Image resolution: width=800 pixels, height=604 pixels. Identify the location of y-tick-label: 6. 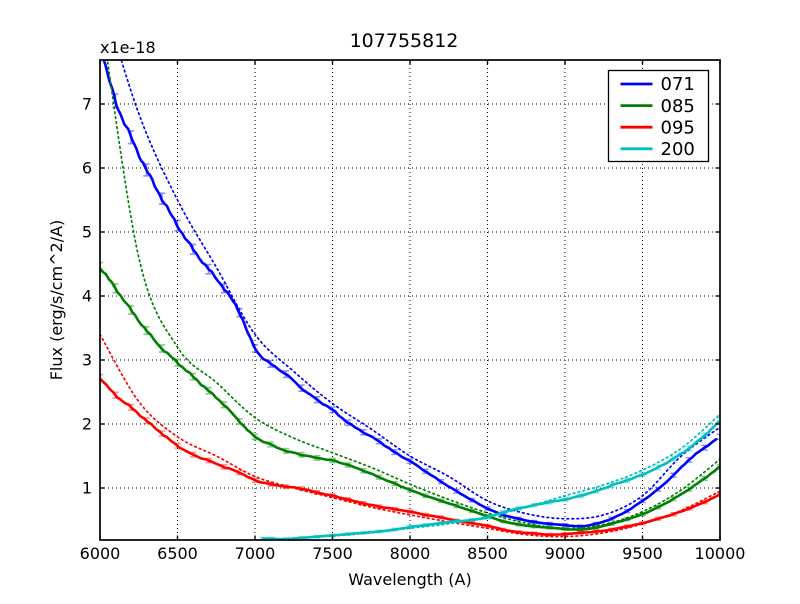
(87, 168).